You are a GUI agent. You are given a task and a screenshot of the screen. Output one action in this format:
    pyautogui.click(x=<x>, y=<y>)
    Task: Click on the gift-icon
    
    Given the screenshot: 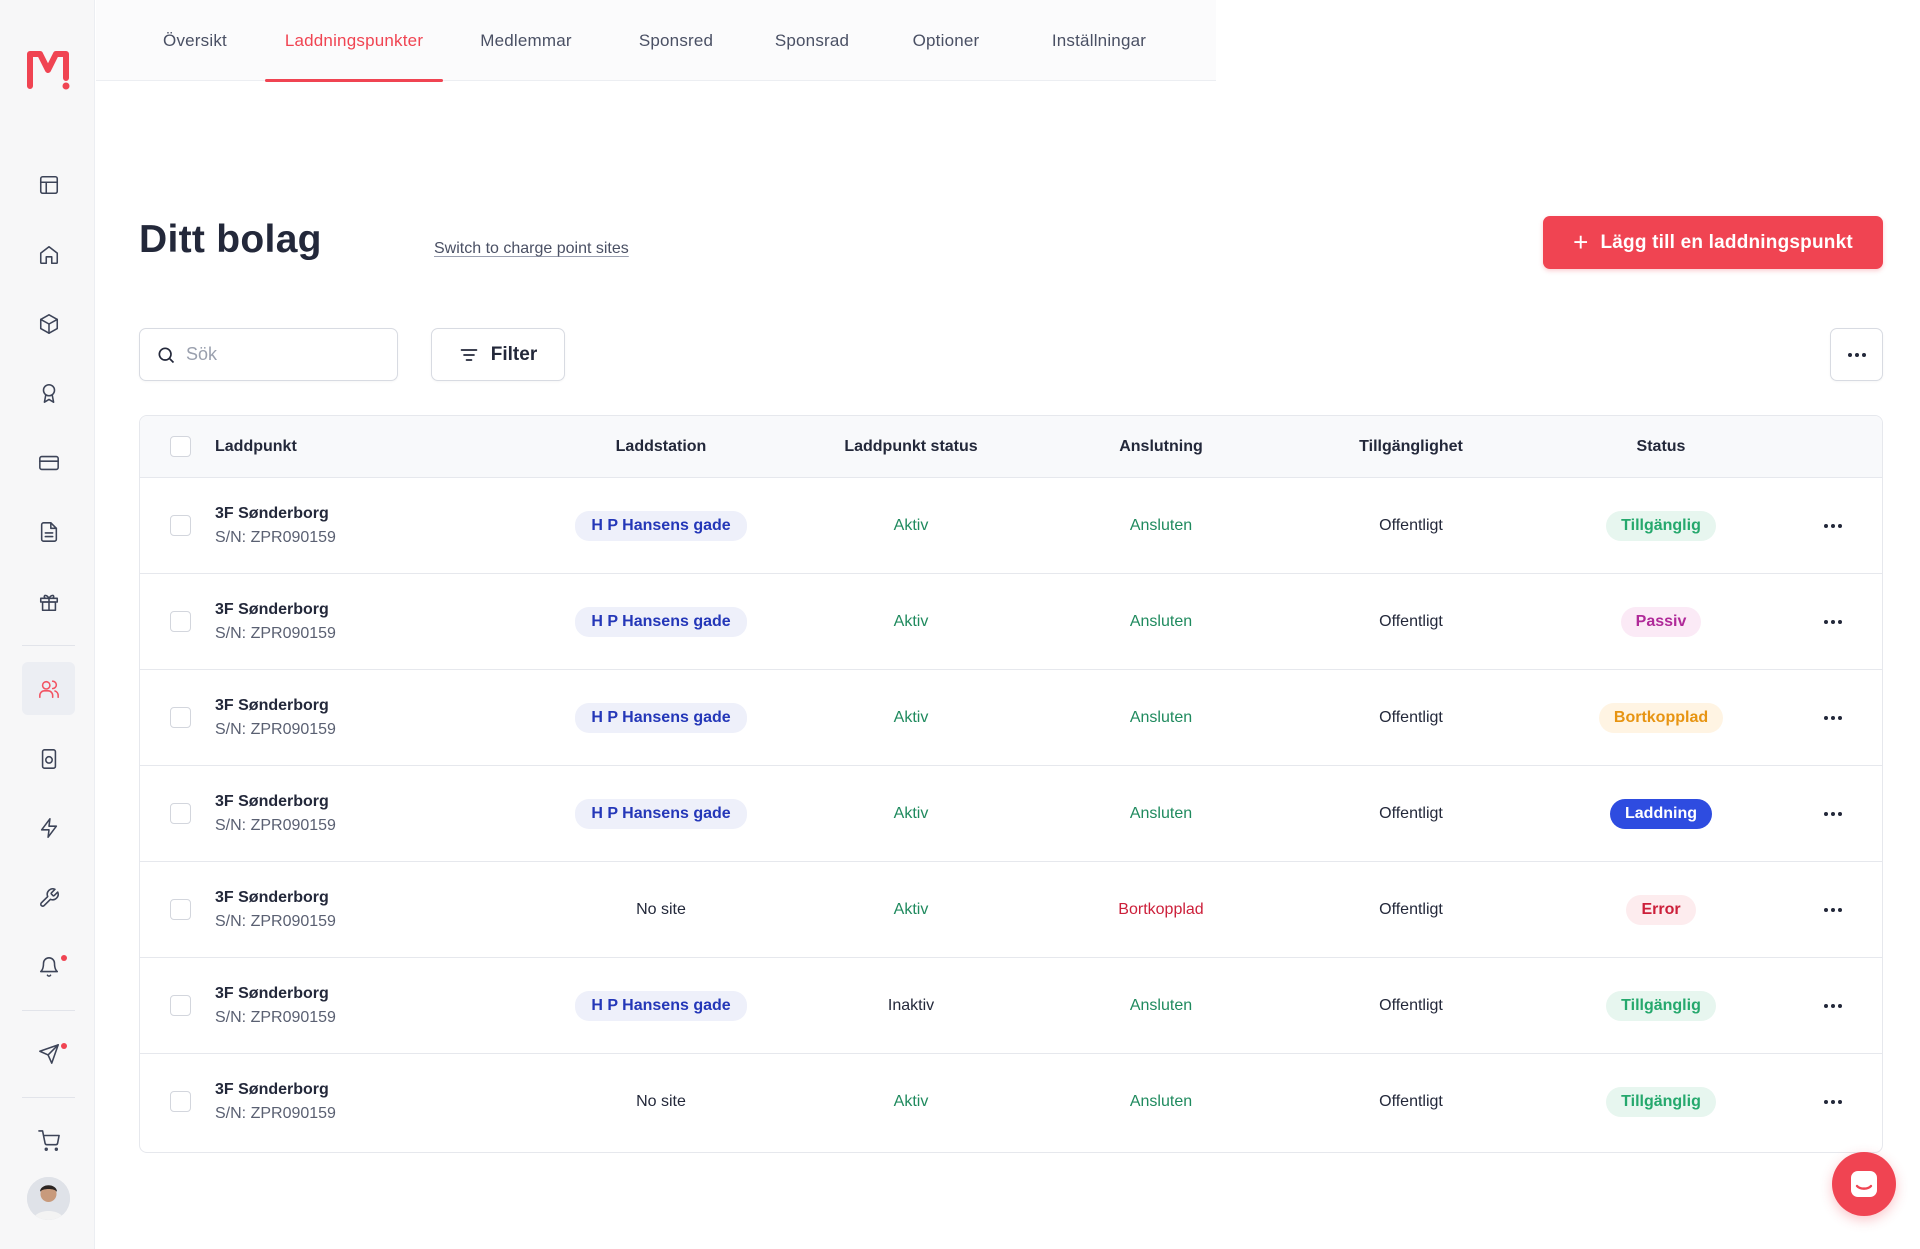 What is the action you would take?
    pyautogui.click(x=48, y=601)
    